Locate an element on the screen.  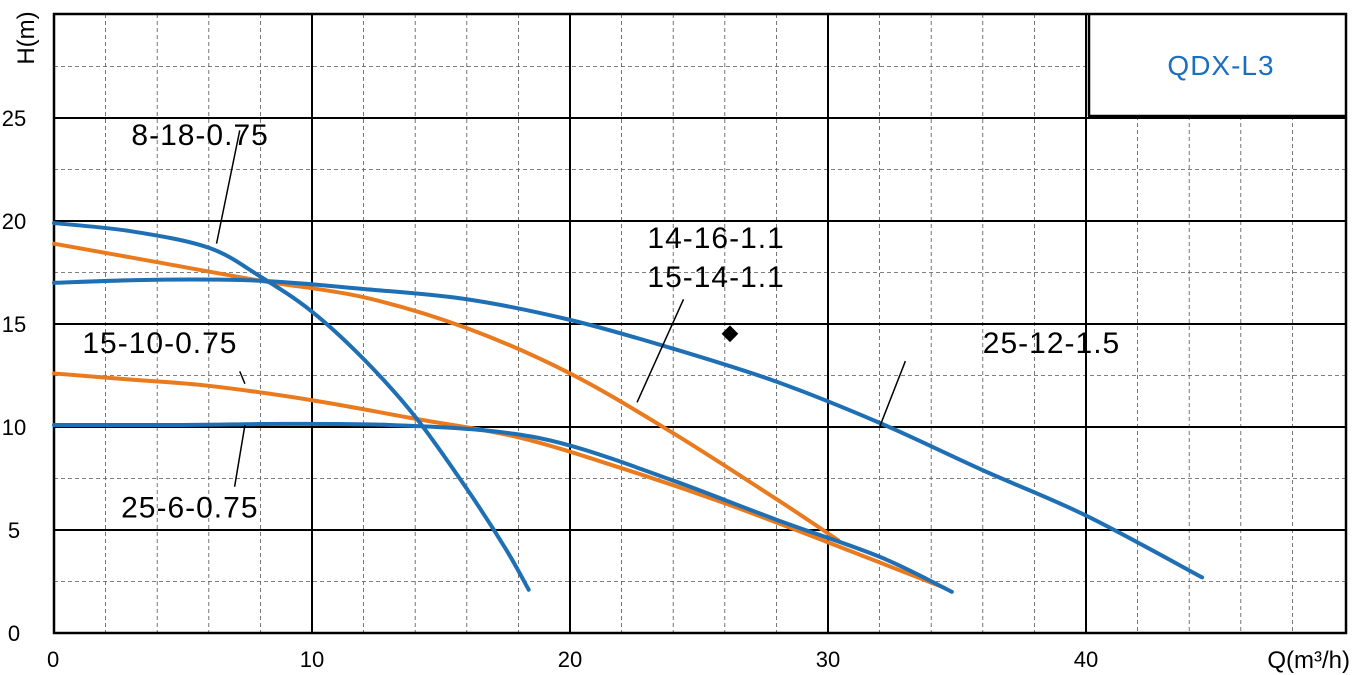
model-title-box-background is located at coordinates (1217, 64).